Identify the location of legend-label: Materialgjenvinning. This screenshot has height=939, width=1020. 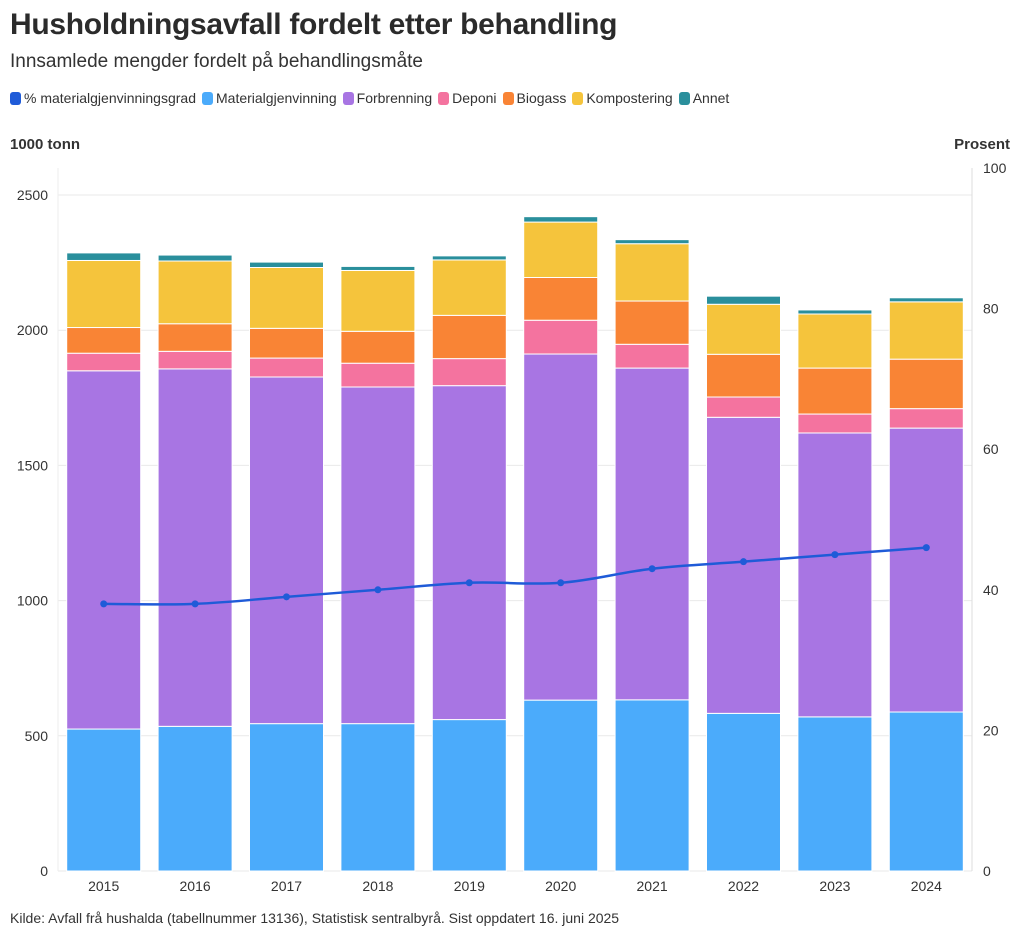
(276, 98).